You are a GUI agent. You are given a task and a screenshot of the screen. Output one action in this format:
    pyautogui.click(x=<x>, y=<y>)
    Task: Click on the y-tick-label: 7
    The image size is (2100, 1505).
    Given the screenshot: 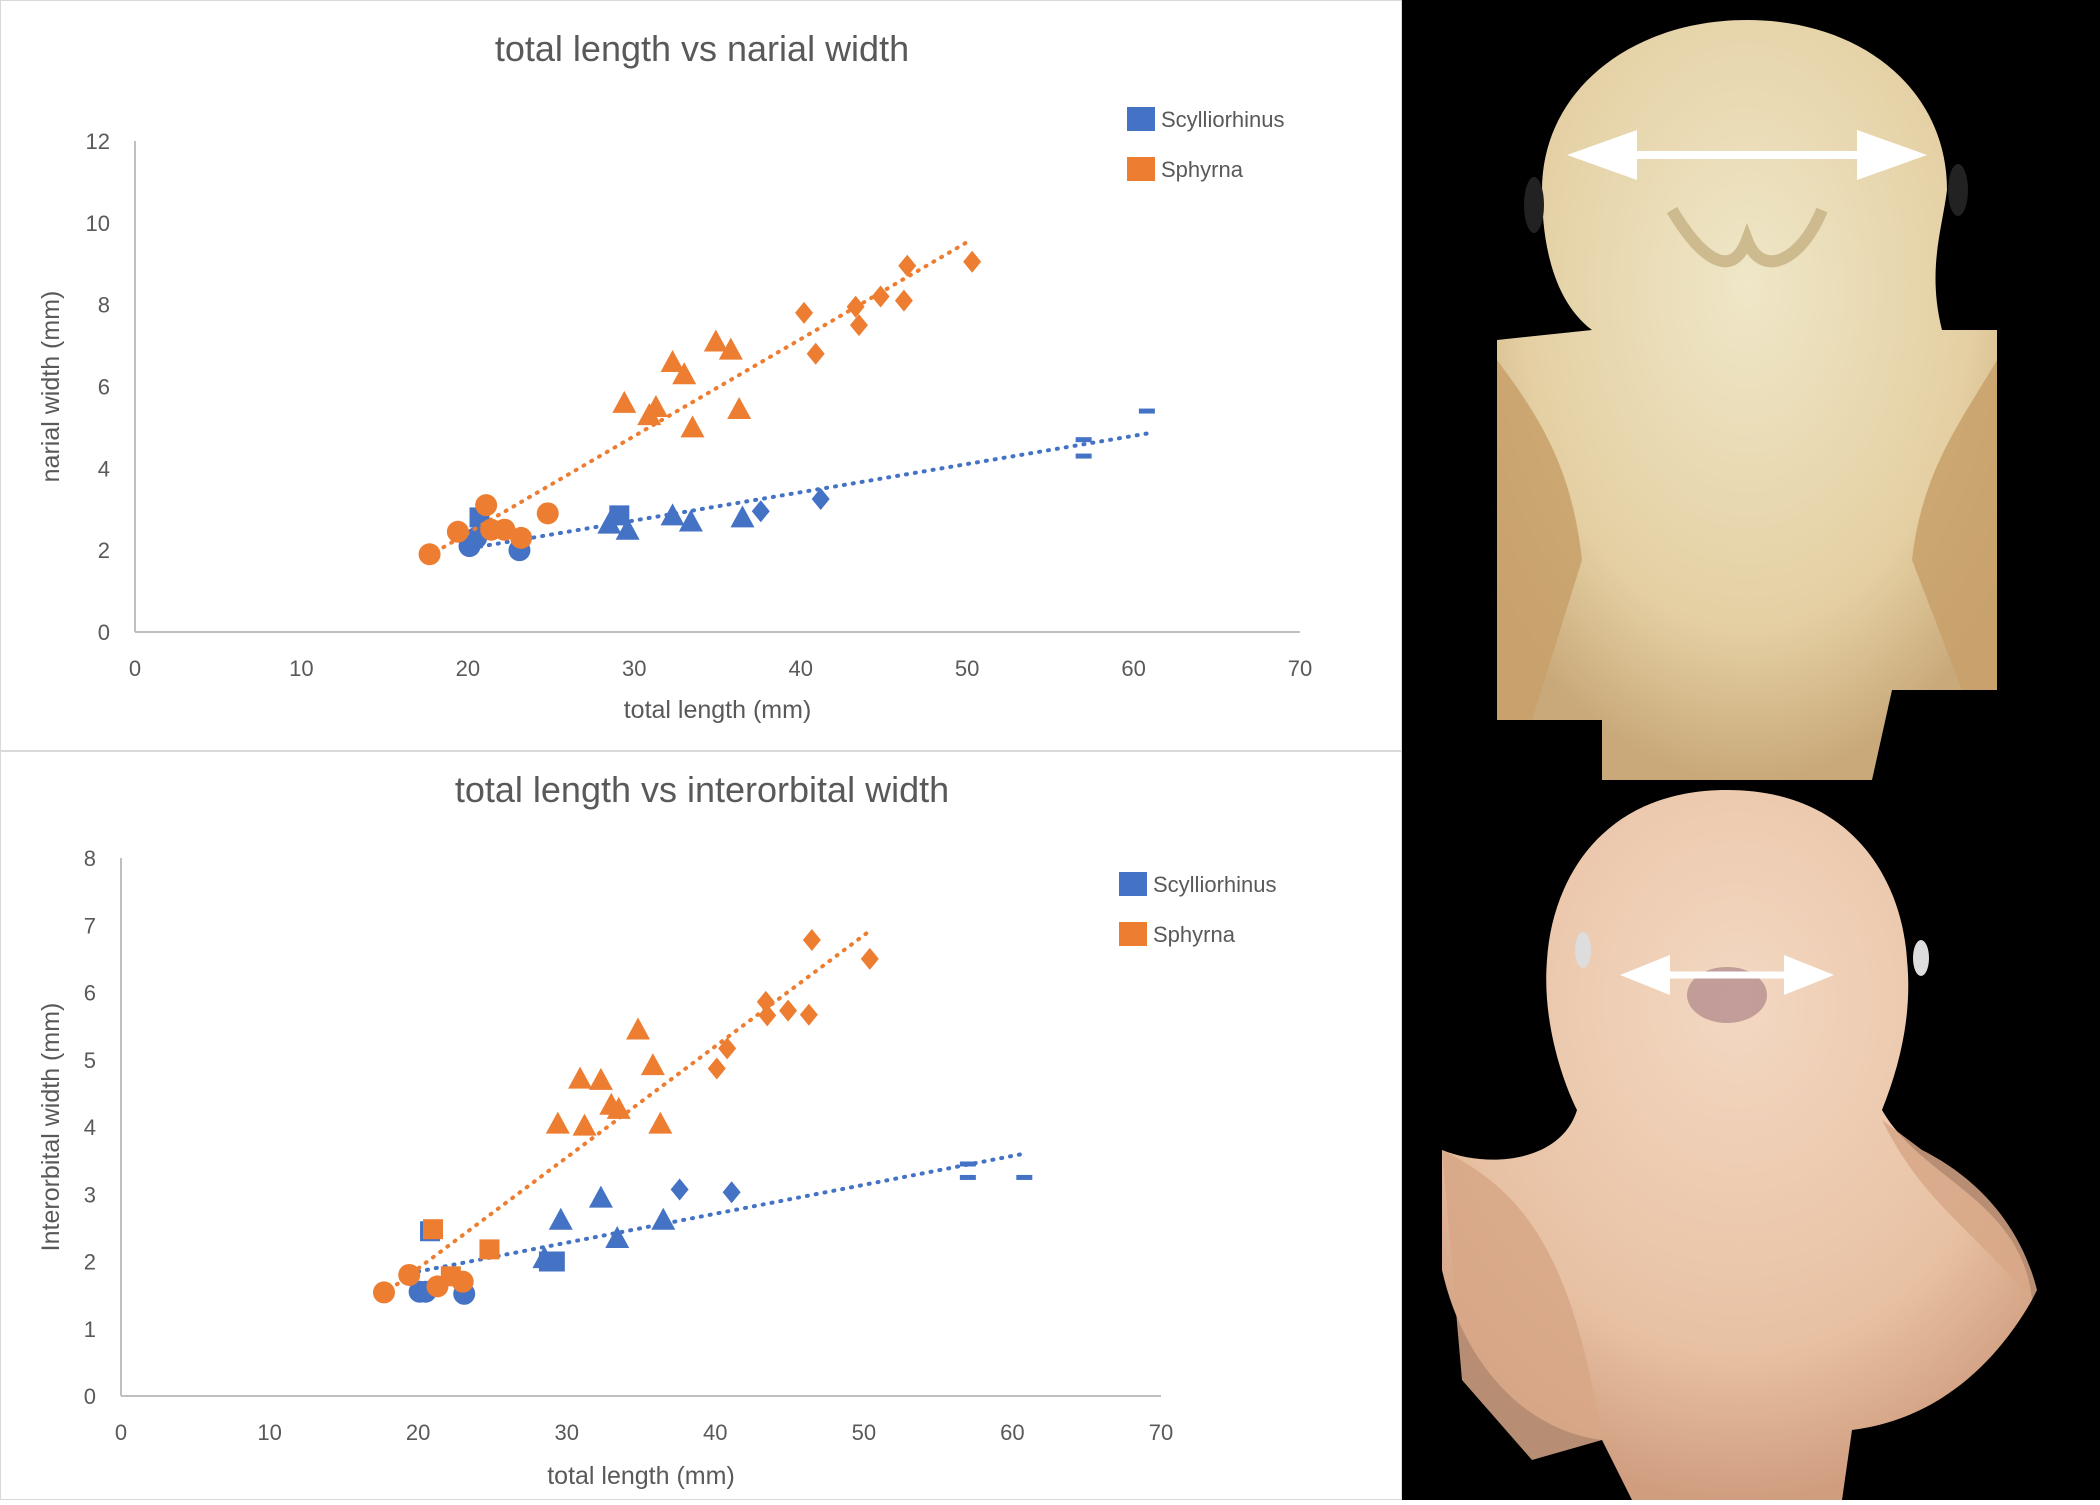 What is the action you would take?
    pyautogui.click(x=90, y=925)
    